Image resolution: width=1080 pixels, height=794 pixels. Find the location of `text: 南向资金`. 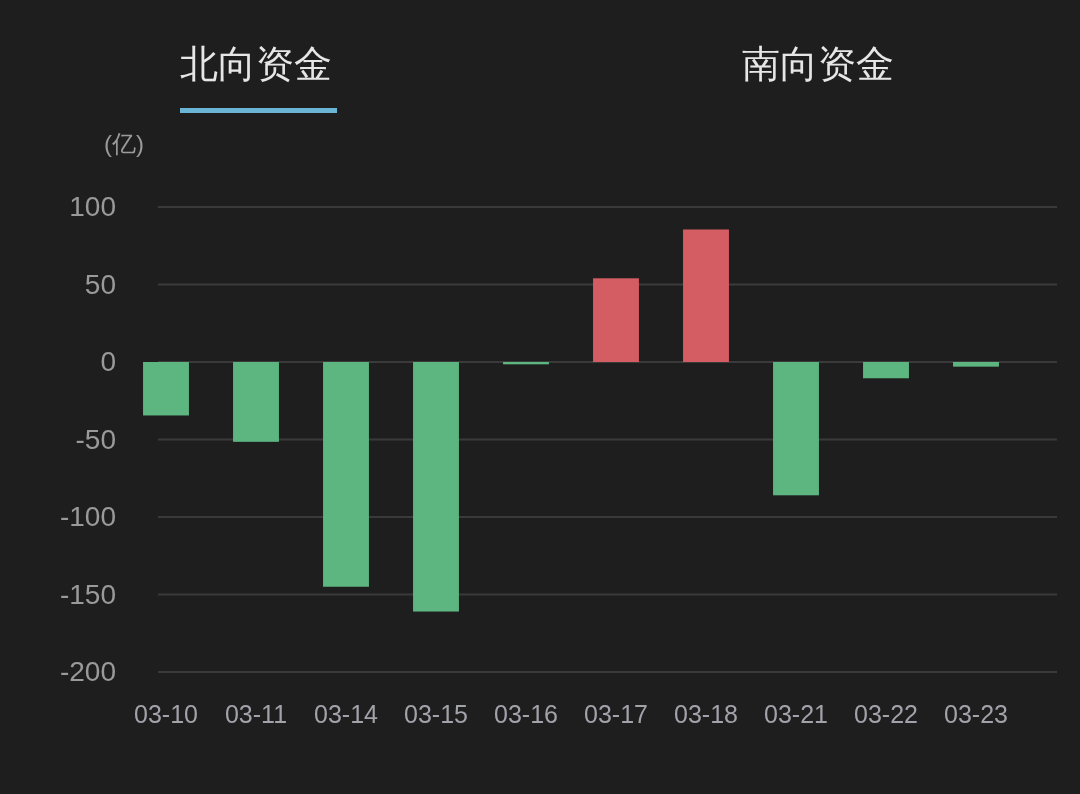

text: 南向资金 is located at coordinates (818, 64).